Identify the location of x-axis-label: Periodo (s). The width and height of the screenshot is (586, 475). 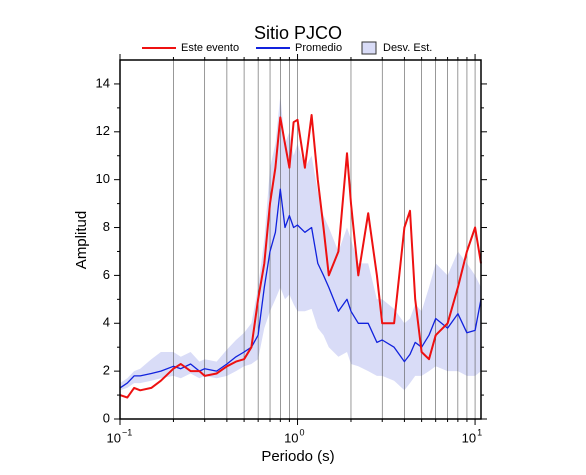
(297, 456).